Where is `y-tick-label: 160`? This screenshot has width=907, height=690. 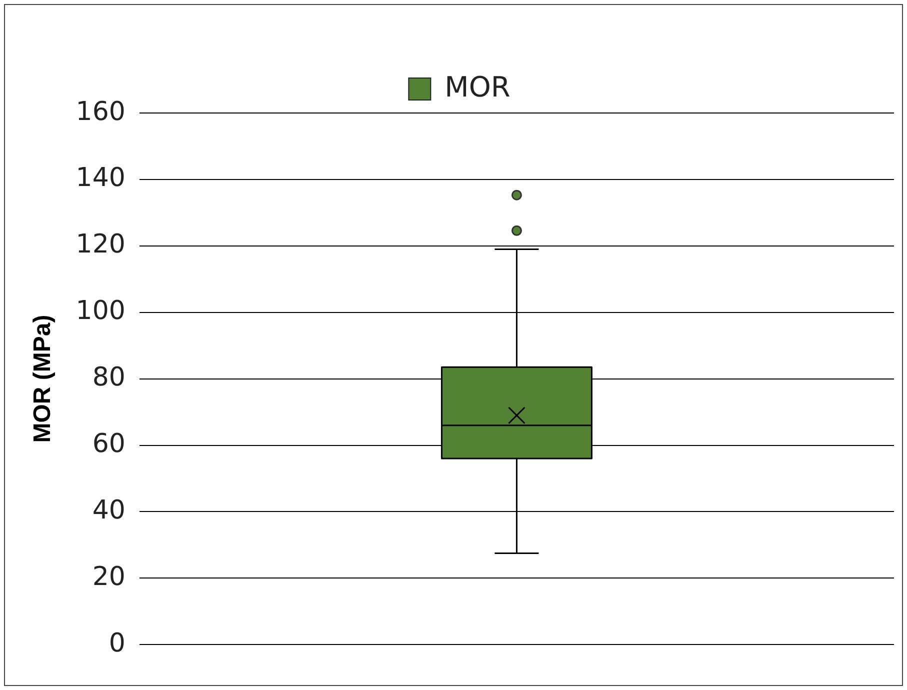
y-tick-label: 160 is located at coordinates (101, 111).